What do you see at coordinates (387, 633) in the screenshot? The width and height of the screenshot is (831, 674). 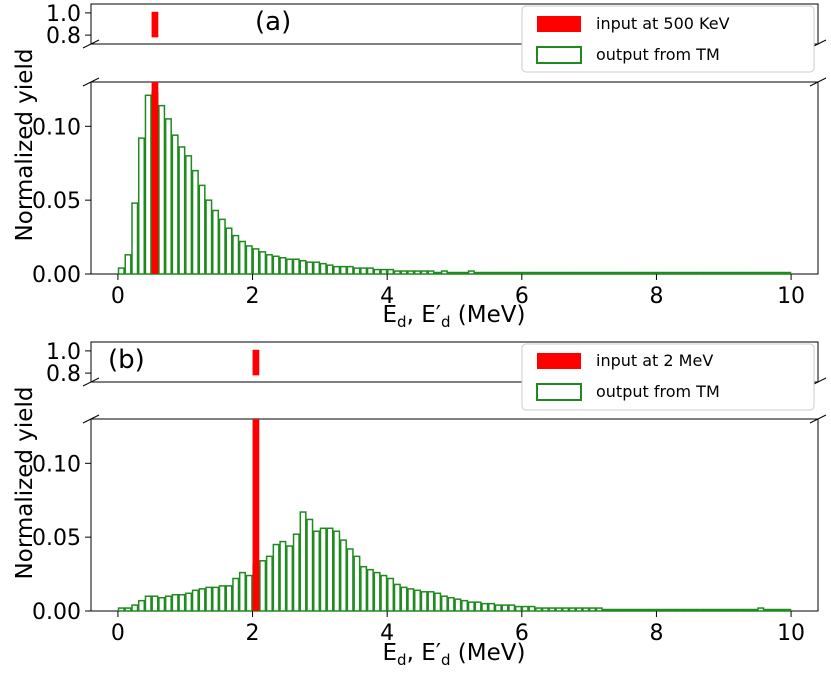 I see `panel-b-xtick-label: 4` at bounding box center [387, 633].